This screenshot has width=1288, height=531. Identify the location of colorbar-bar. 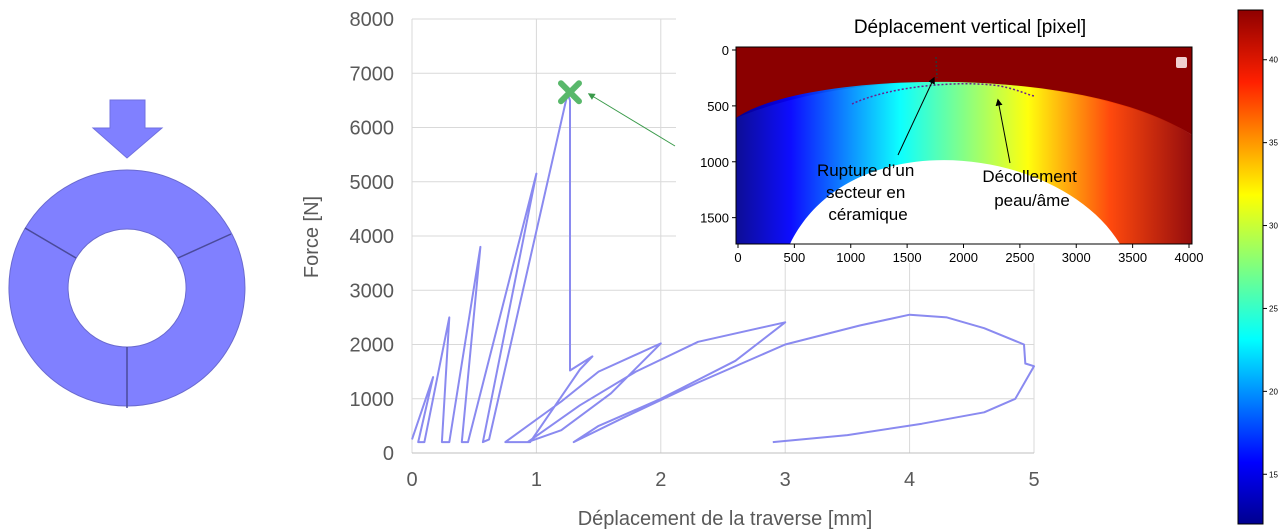
(1250, 267).